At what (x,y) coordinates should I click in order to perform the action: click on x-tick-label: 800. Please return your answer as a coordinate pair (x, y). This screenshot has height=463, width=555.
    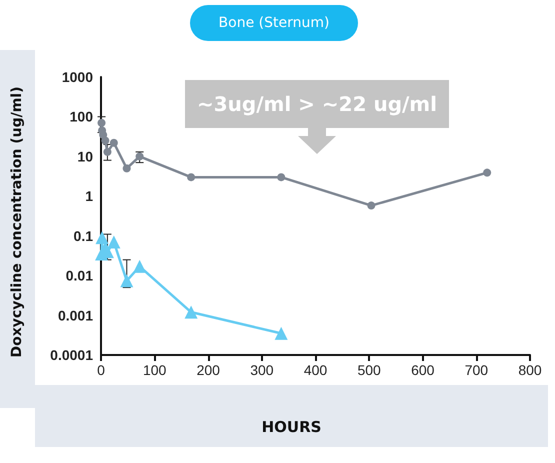
    Looking at the image, I should click on (530, 370).